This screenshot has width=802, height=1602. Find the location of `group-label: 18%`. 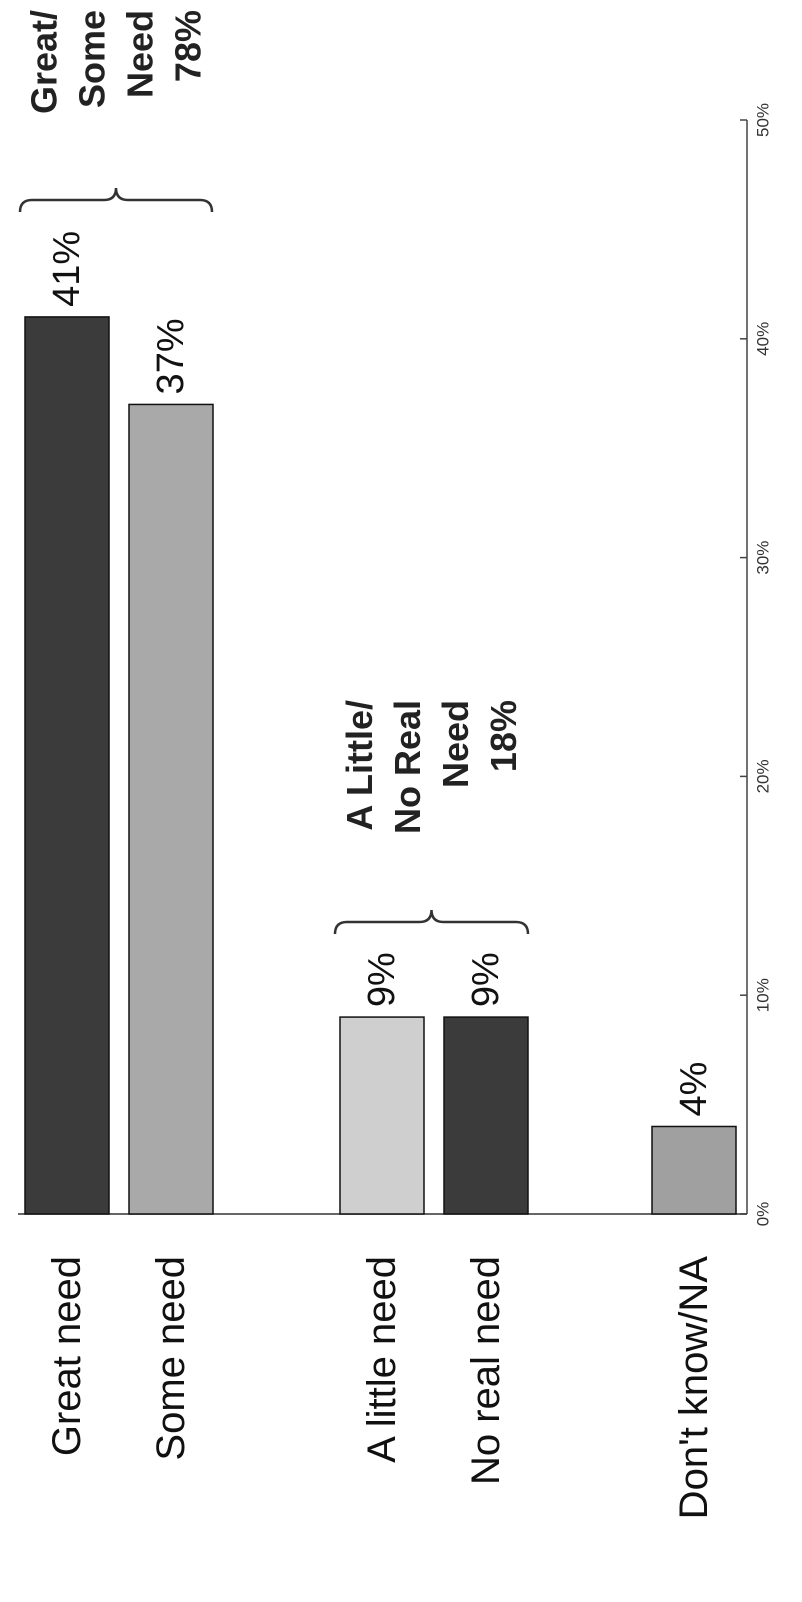

group-label: 18% is located at coordinates (503, 736).